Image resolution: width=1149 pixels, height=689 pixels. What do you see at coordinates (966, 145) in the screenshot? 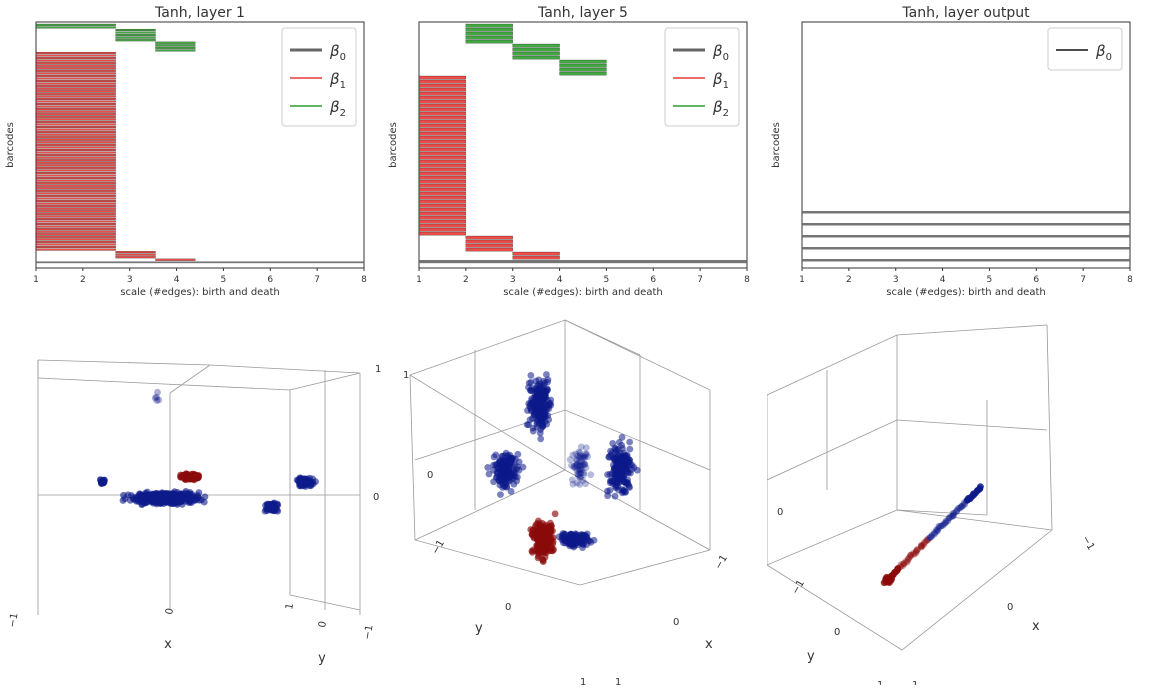
I see `plot-frame` at bounding box center [966, 145].